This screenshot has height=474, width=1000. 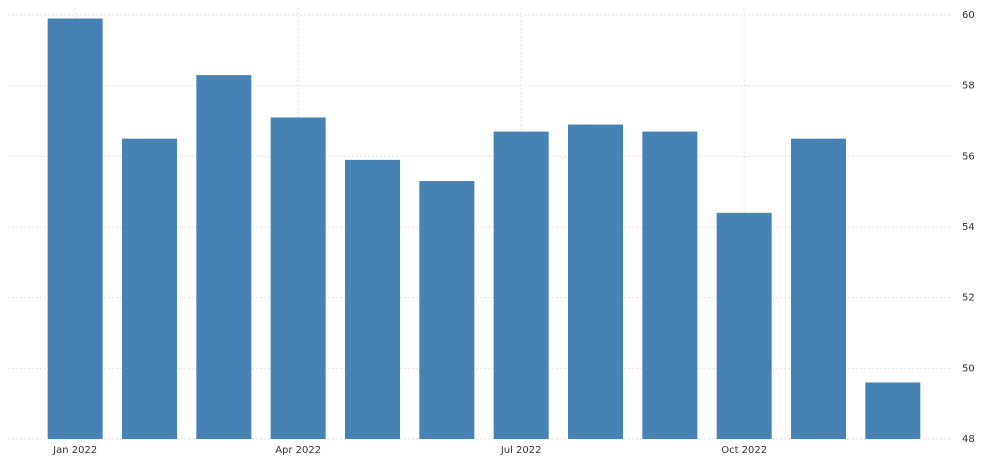 I want to click on x-tick-label: Jul 2022, so click(x=521, y=450).